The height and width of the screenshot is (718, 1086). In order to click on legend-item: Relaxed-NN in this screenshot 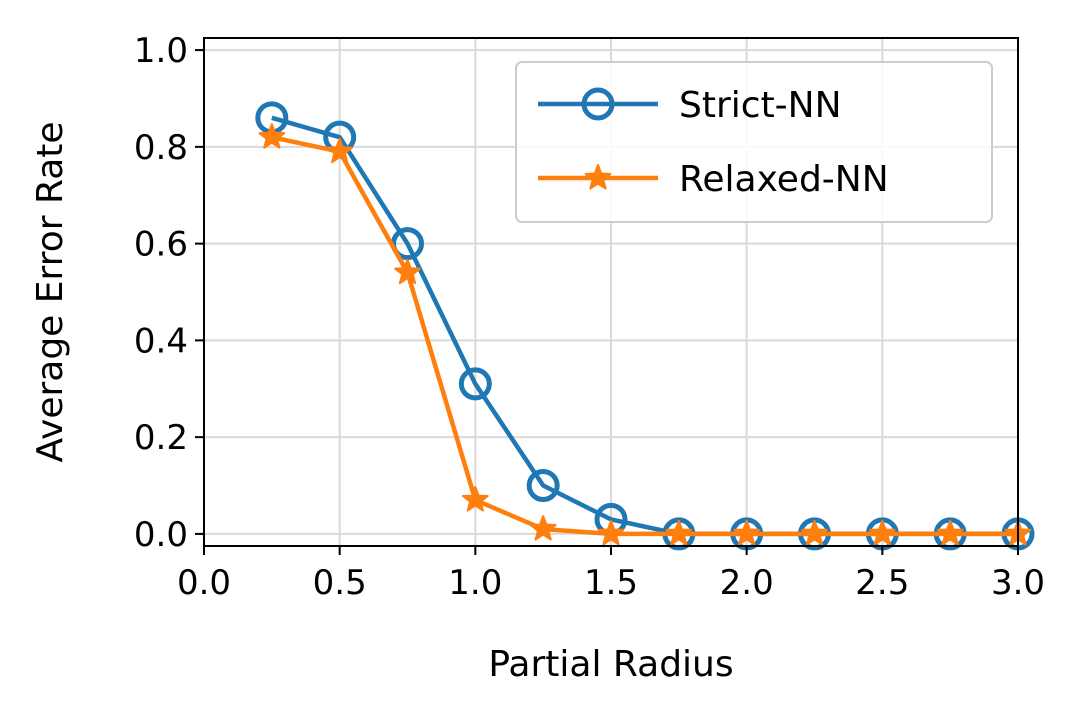, I will do `click(713, 179)`.